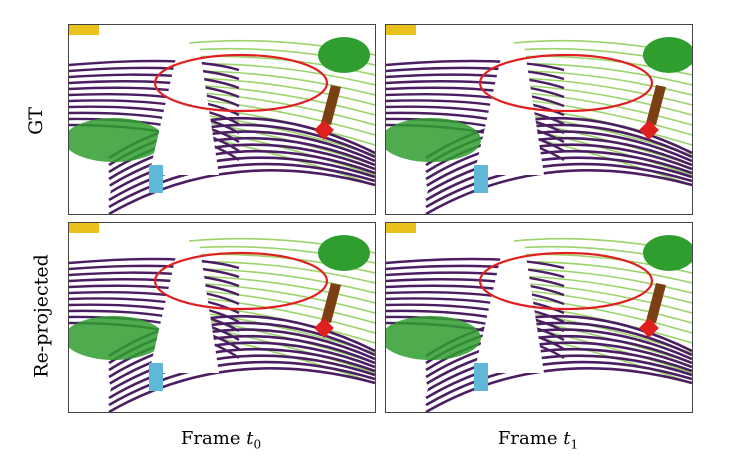  What do you see at coordinates (538, 440) in the screenshot?
I see `column-label-frame-t1: Frame t1` at bounding box center [538, 440].